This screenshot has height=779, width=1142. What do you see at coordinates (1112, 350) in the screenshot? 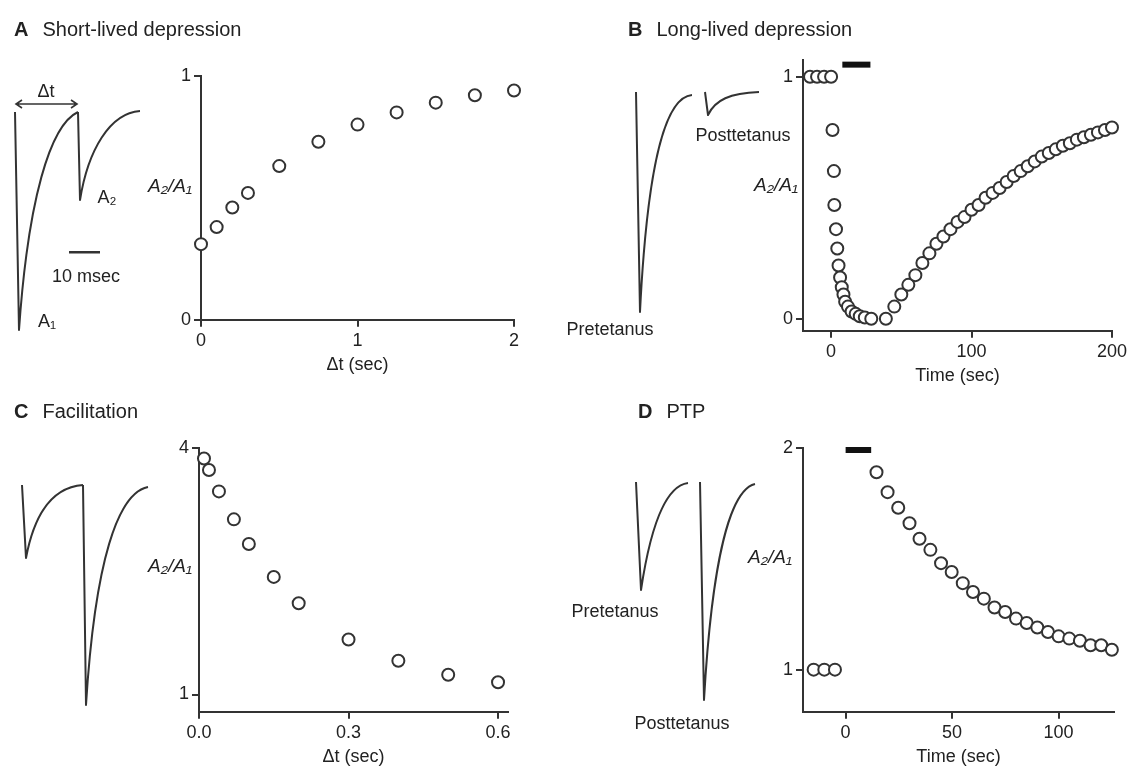
I see `x-tick-label: 200` at bounding box center [1112, 350].